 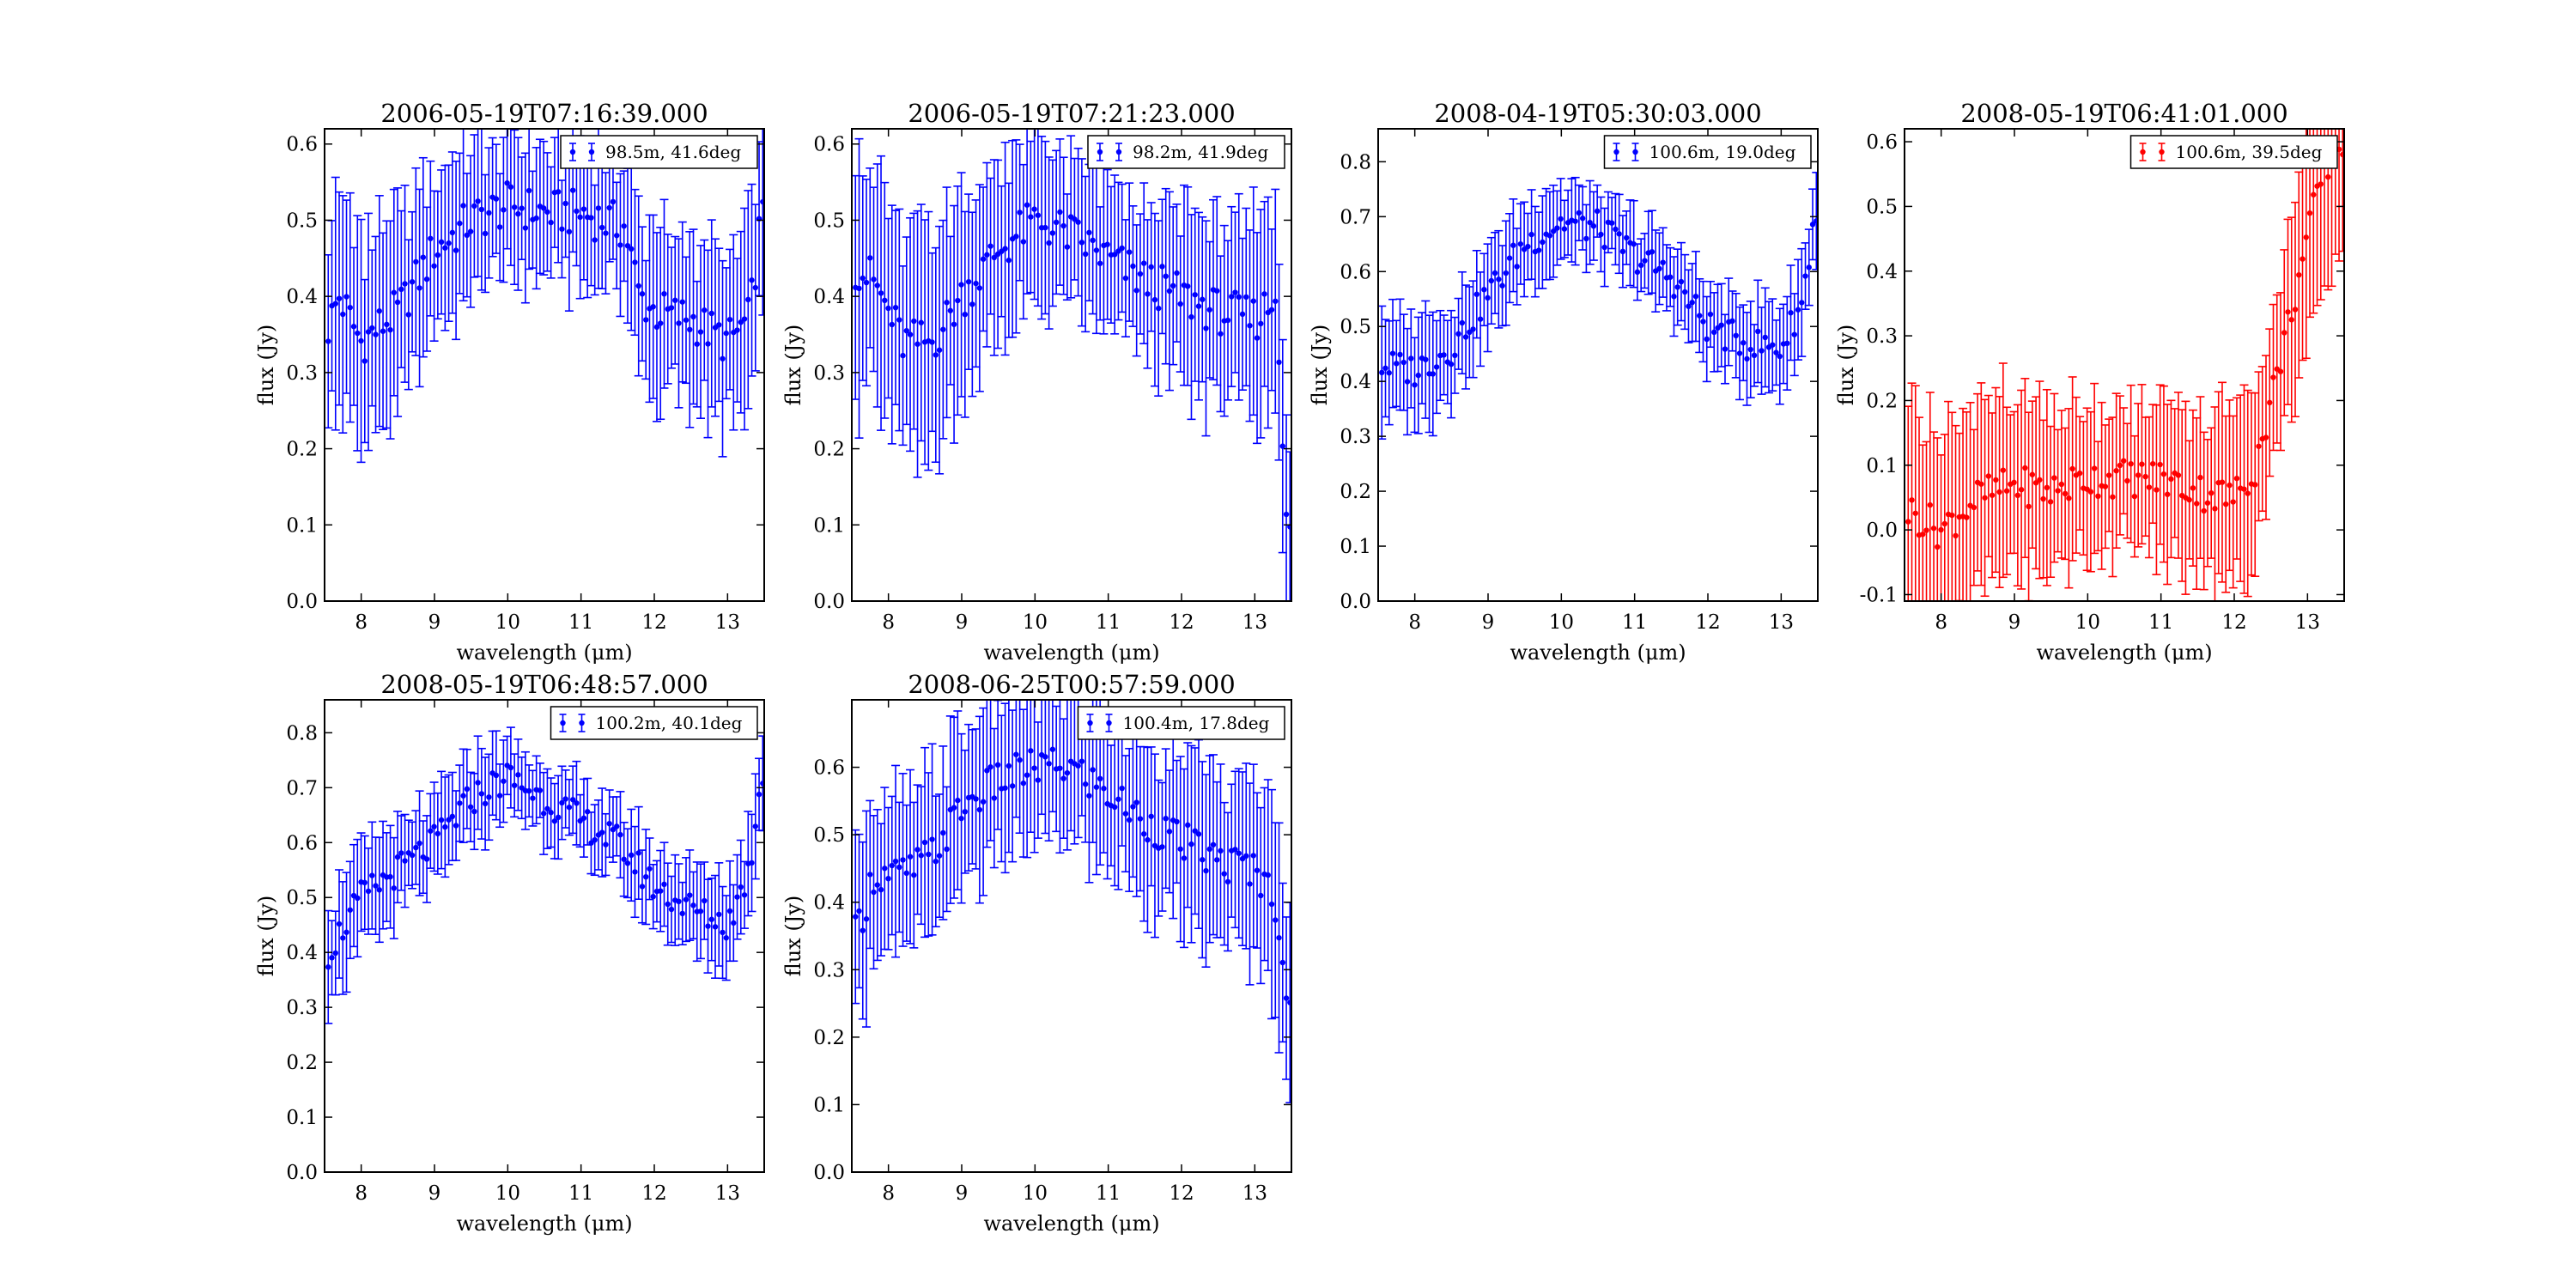 I want to click on y-axis-label: flux (Jy), so click(x=1320, y=366).